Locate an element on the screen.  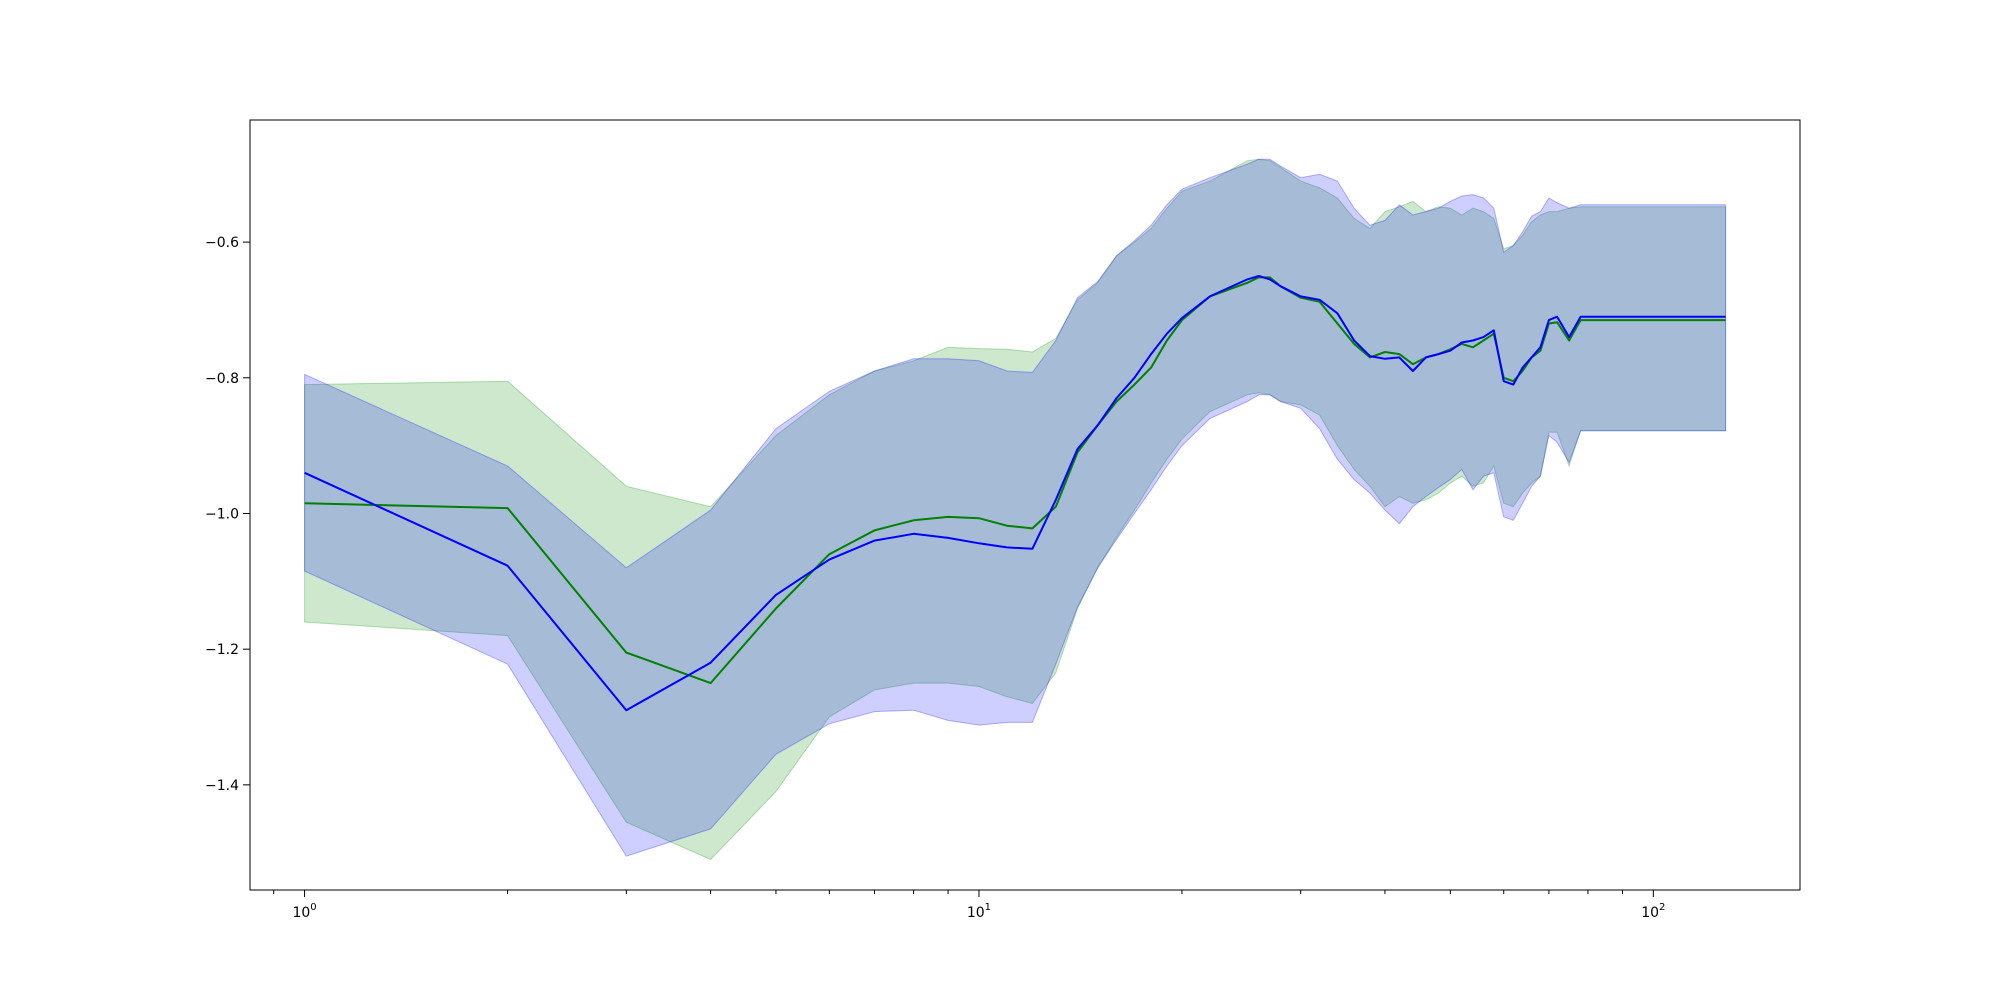
x-axis: 10⁰ 10¹ 10² is located at coordinates (969, 905).